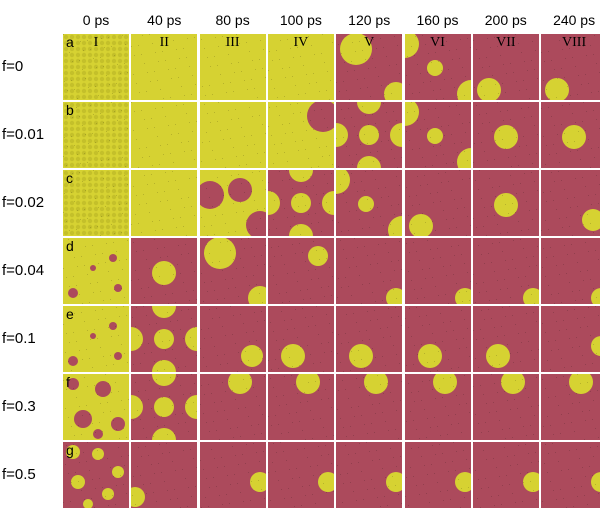  Describe the element at coordinates (70, 42) in the screenshot. I see `row-letter: a` at that location.